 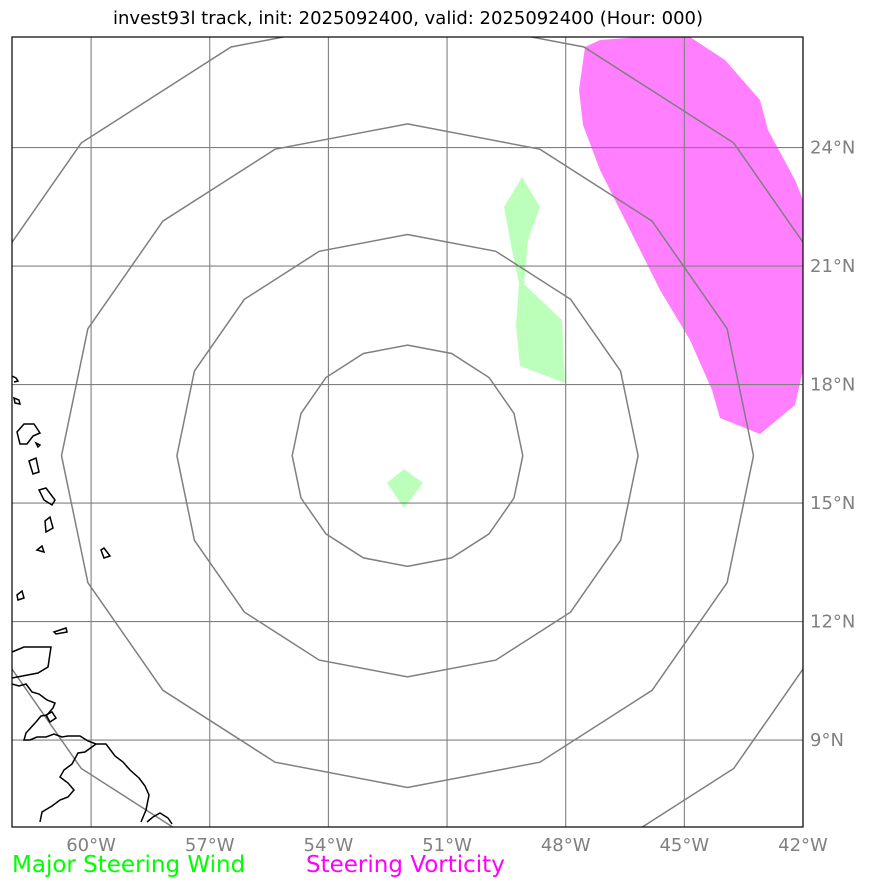 What do you see at coordinates (691, 235) in the screenshot?
I see `steering-vorticity-area` at bounding box center [691, 235].